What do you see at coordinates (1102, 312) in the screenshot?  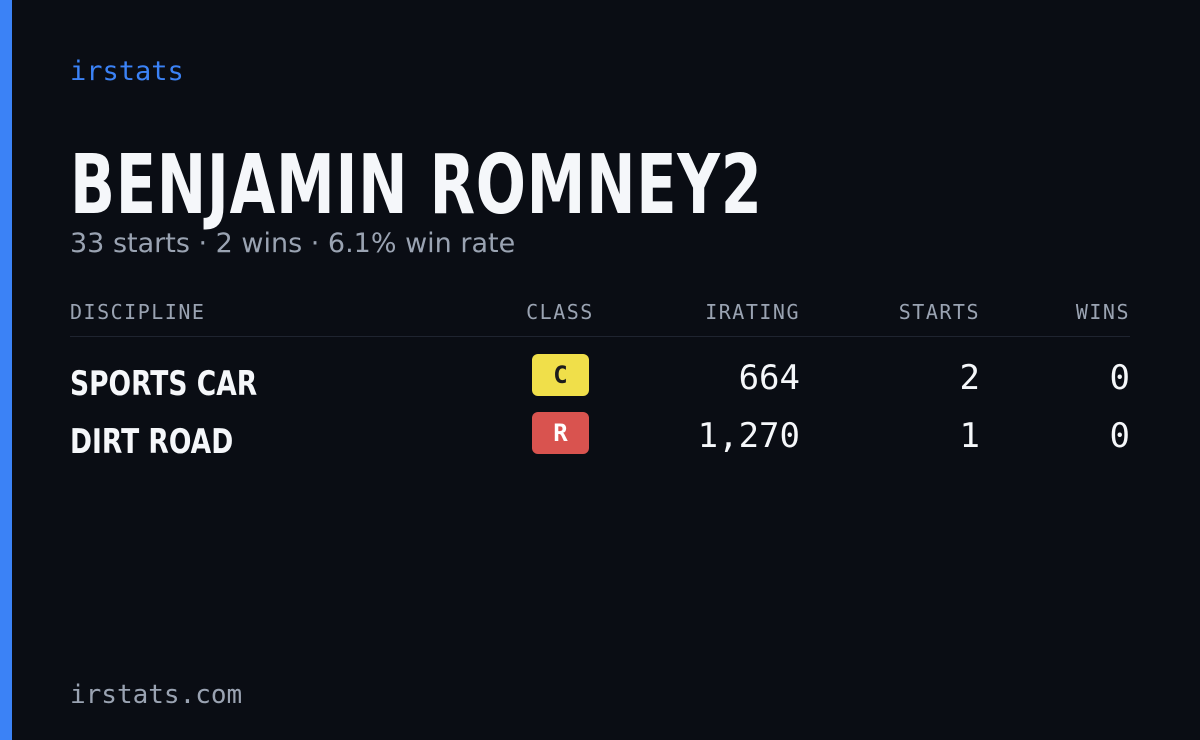 I see `column-header: WINS` at bounding box center [1102, 312].